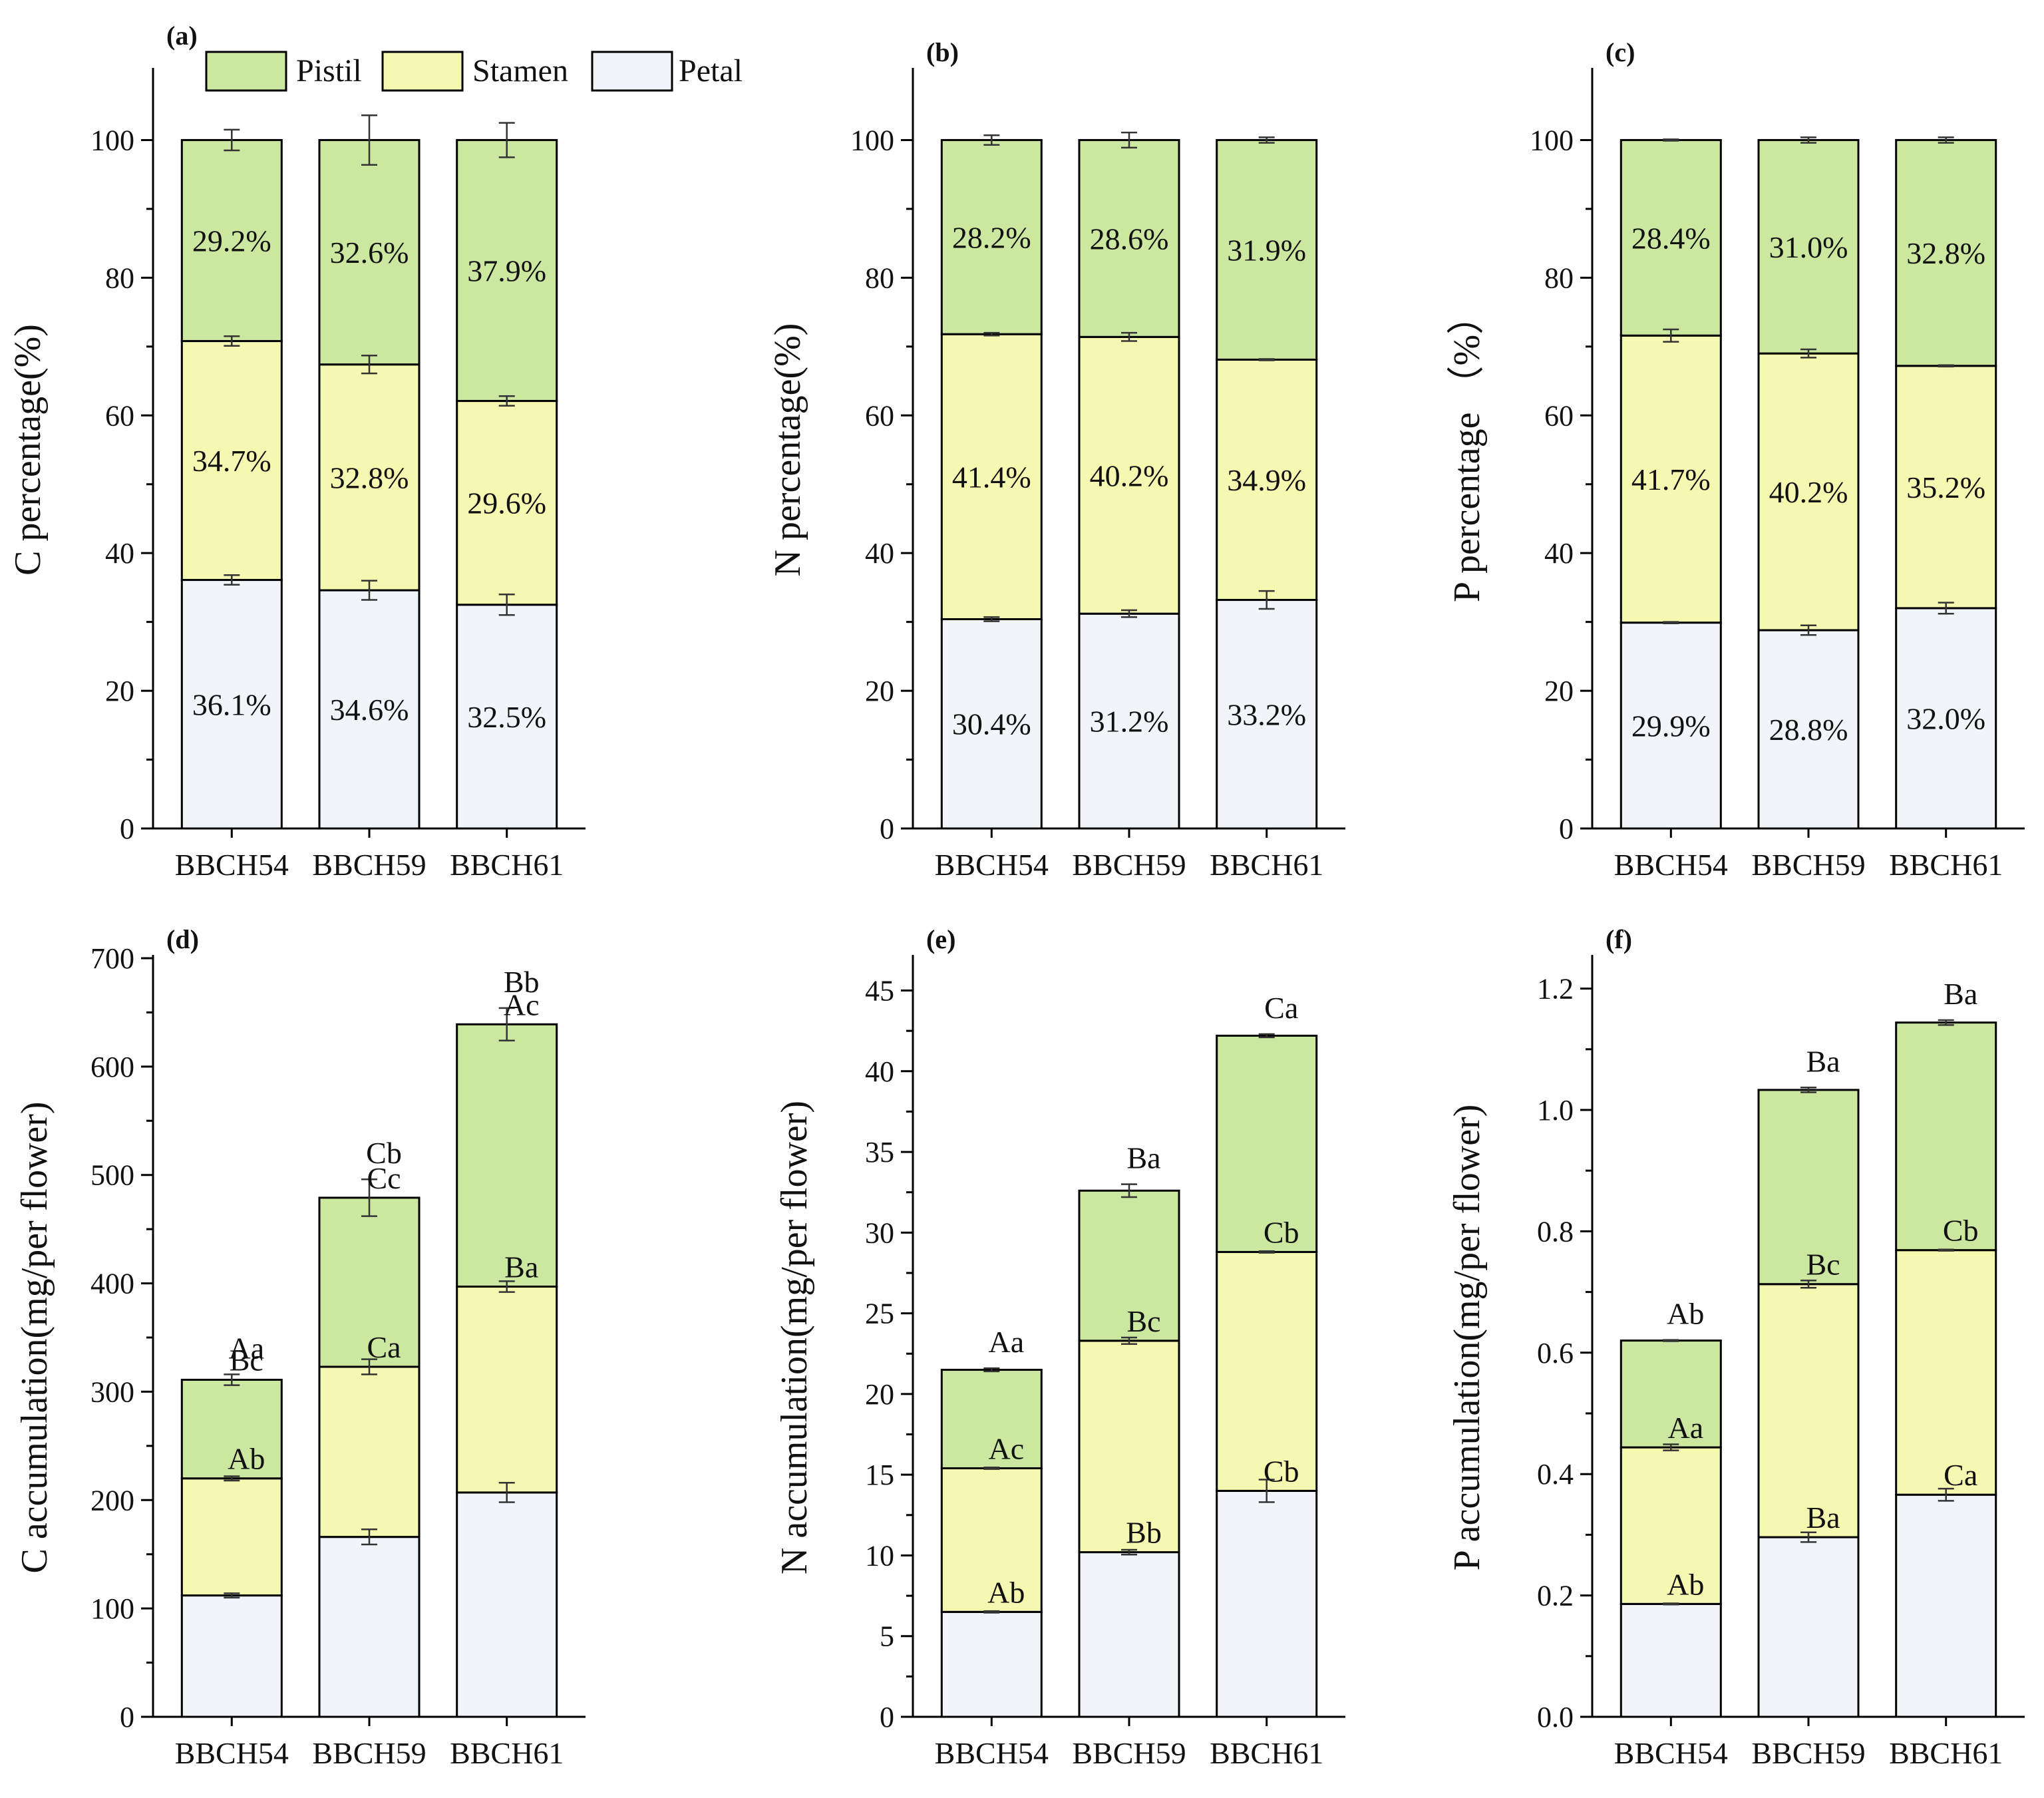 The image size is (2044, 1798). I want to click on segment-data-label: 32.0%, so click(1945, 718).